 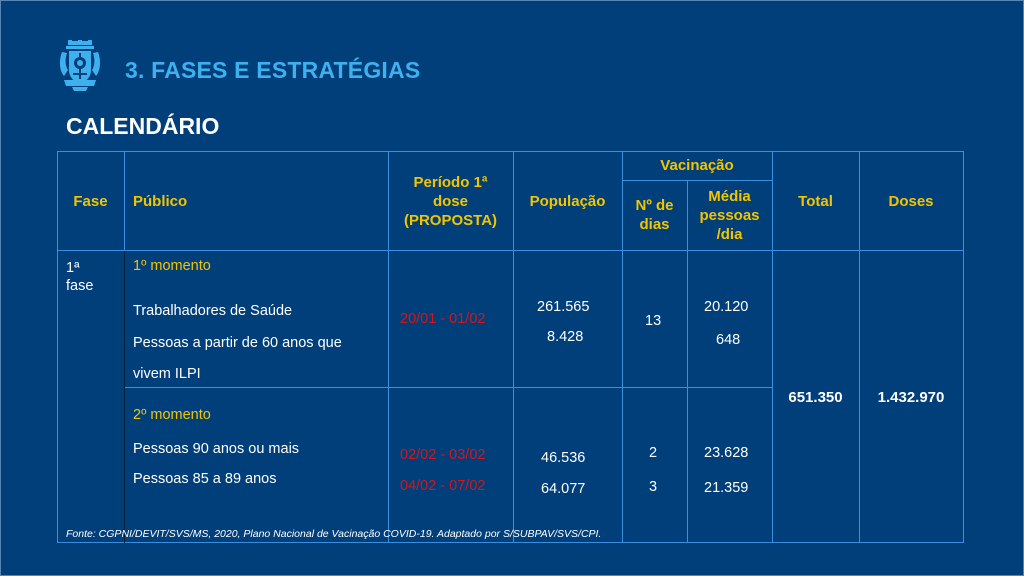 I want to click on momento2-dias-1: 2, so click(x=653, y=453).